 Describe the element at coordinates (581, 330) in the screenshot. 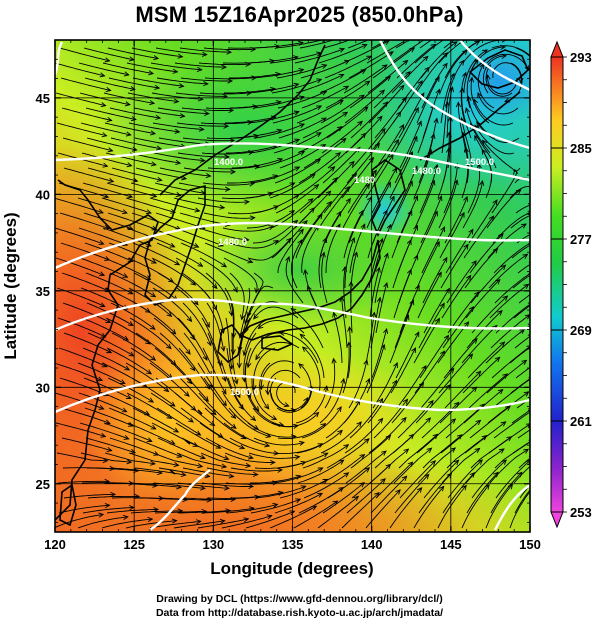

I see `colorbar-label: 269` at that location.